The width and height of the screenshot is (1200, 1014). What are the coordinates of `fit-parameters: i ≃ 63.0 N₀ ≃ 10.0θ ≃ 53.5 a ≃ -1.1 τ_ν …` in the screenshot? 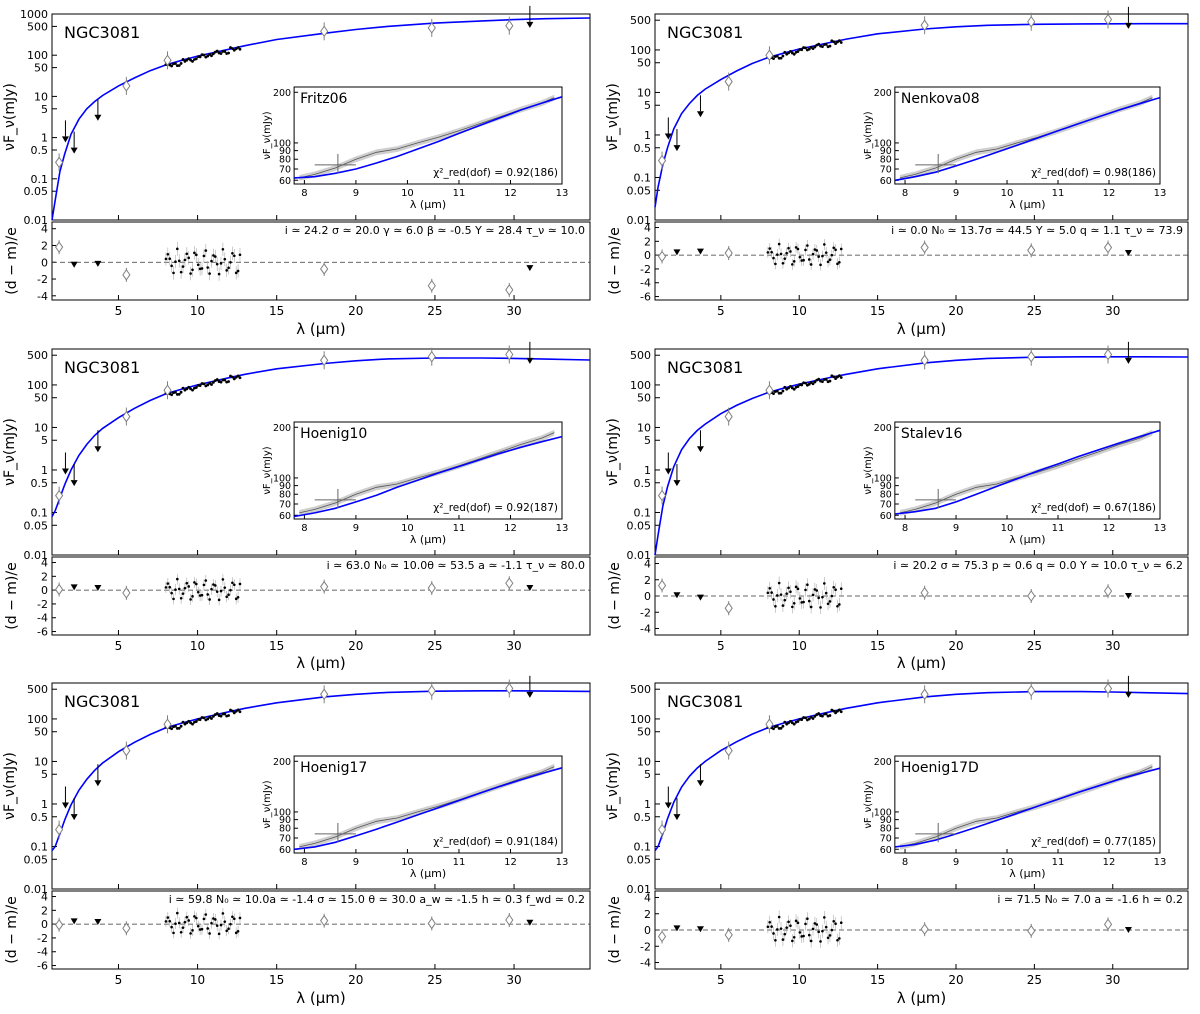 It's located at (456, 565).